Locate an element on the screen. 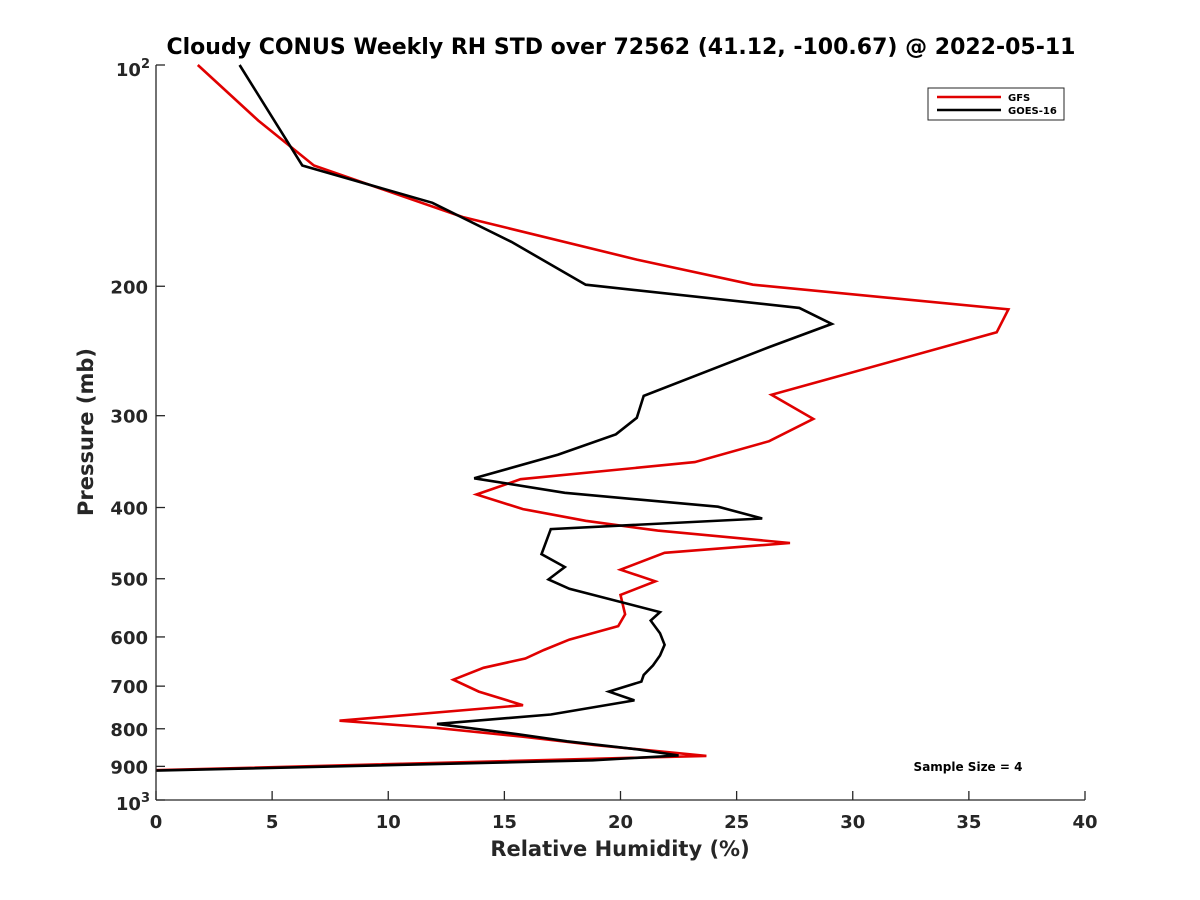 The height and width of the screenshot is (900, 1200). y-tick-label: 300 is located at coordinates (129, 417).